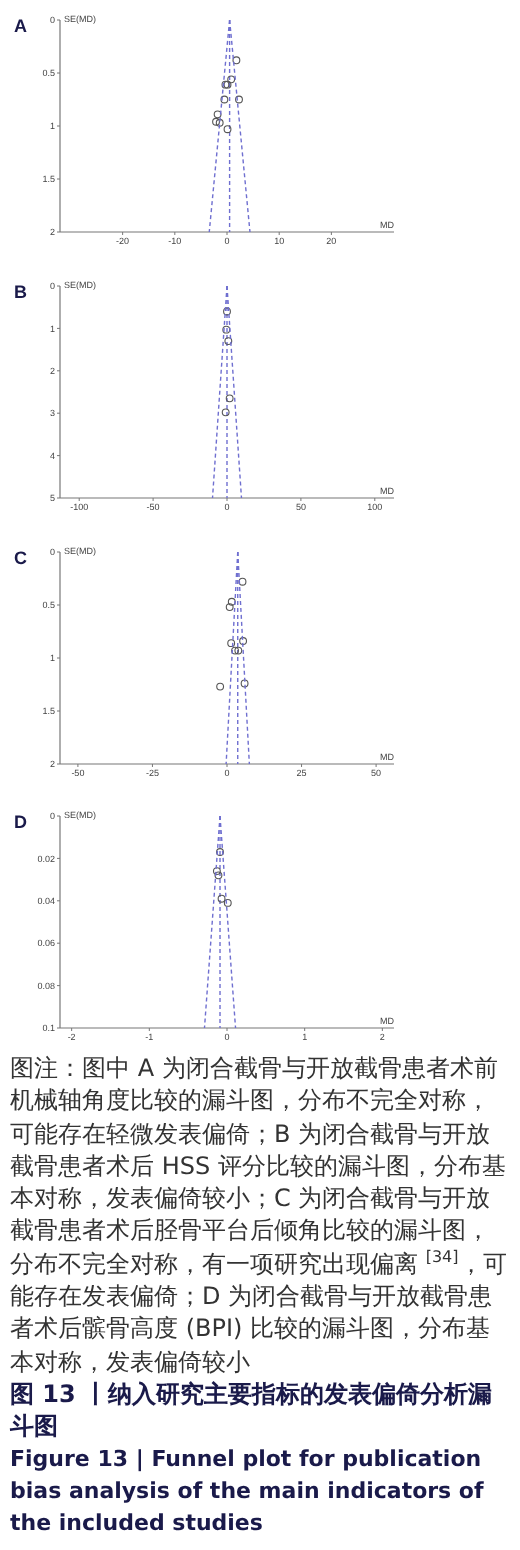 The image size is (520, 1550). I want to click on text: Figure 13 | Funnel plot for publication bias analysis of the main indicators of the included studies, so click(247, 1491).